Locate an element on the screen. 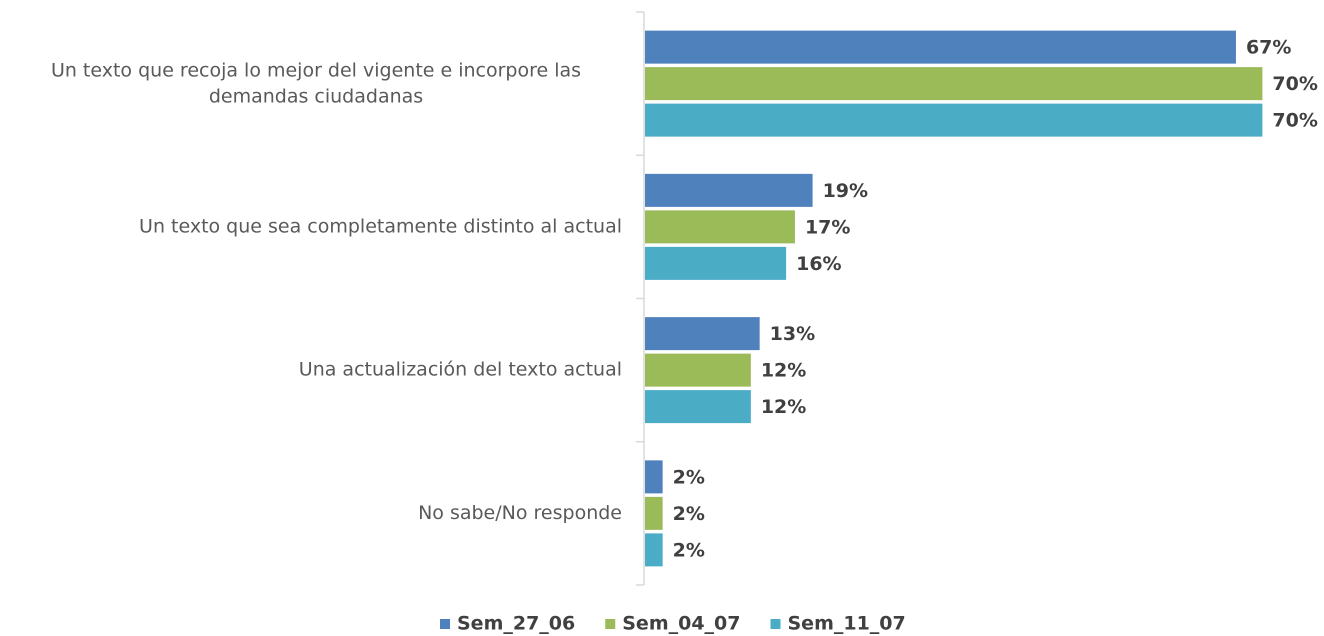  value-label: 19% is located at coordinates (845, 191).